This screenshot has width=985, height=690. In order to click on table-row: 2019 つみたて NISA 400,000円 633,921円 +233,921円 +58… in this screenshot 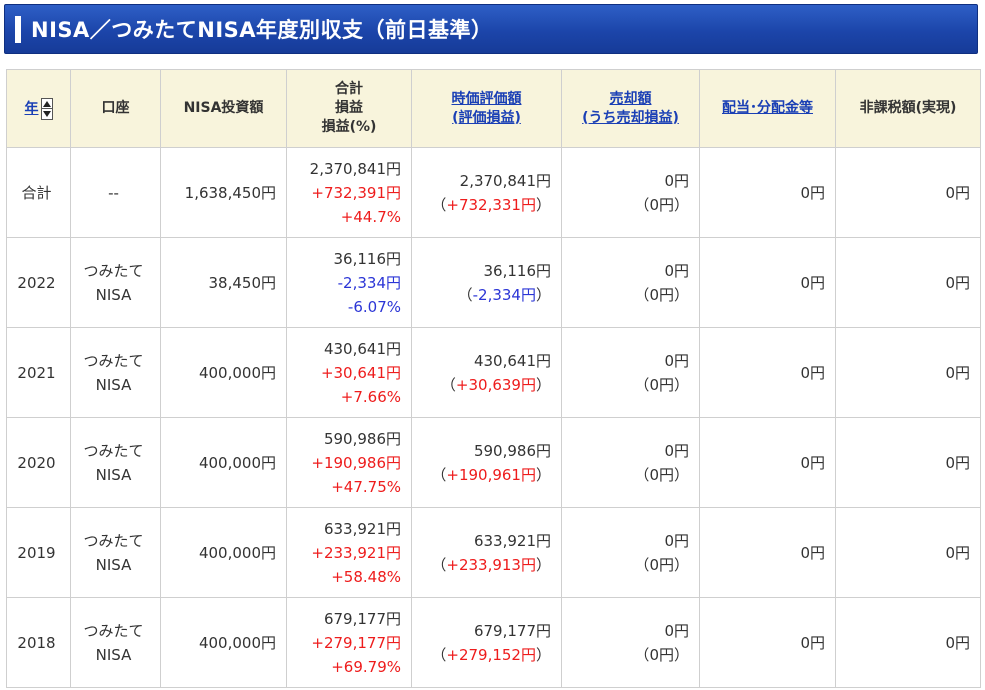, I will do `click(493, 552)`.